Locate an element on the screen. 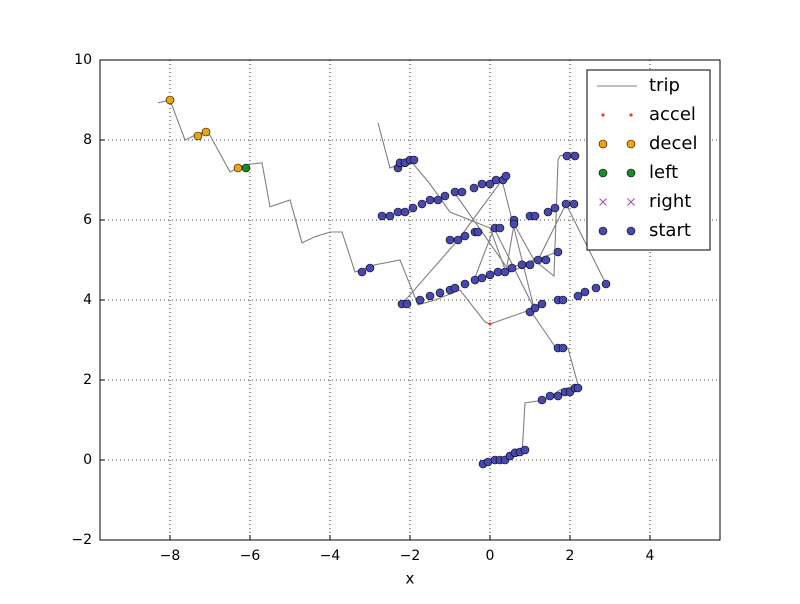  legend-label: right is located at coordinates (670, 201).